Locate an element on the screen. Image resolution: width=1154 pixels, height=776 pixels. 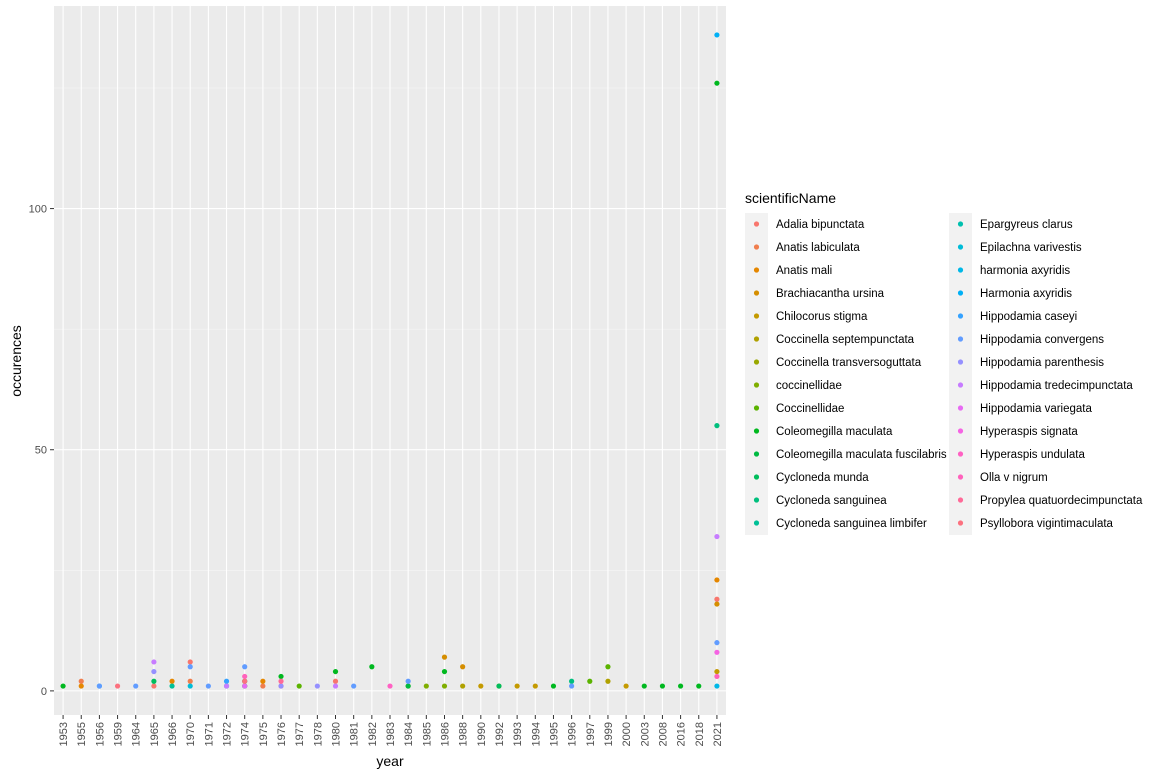
x-tick-label: 2016 is located at coordinates (682, 734).